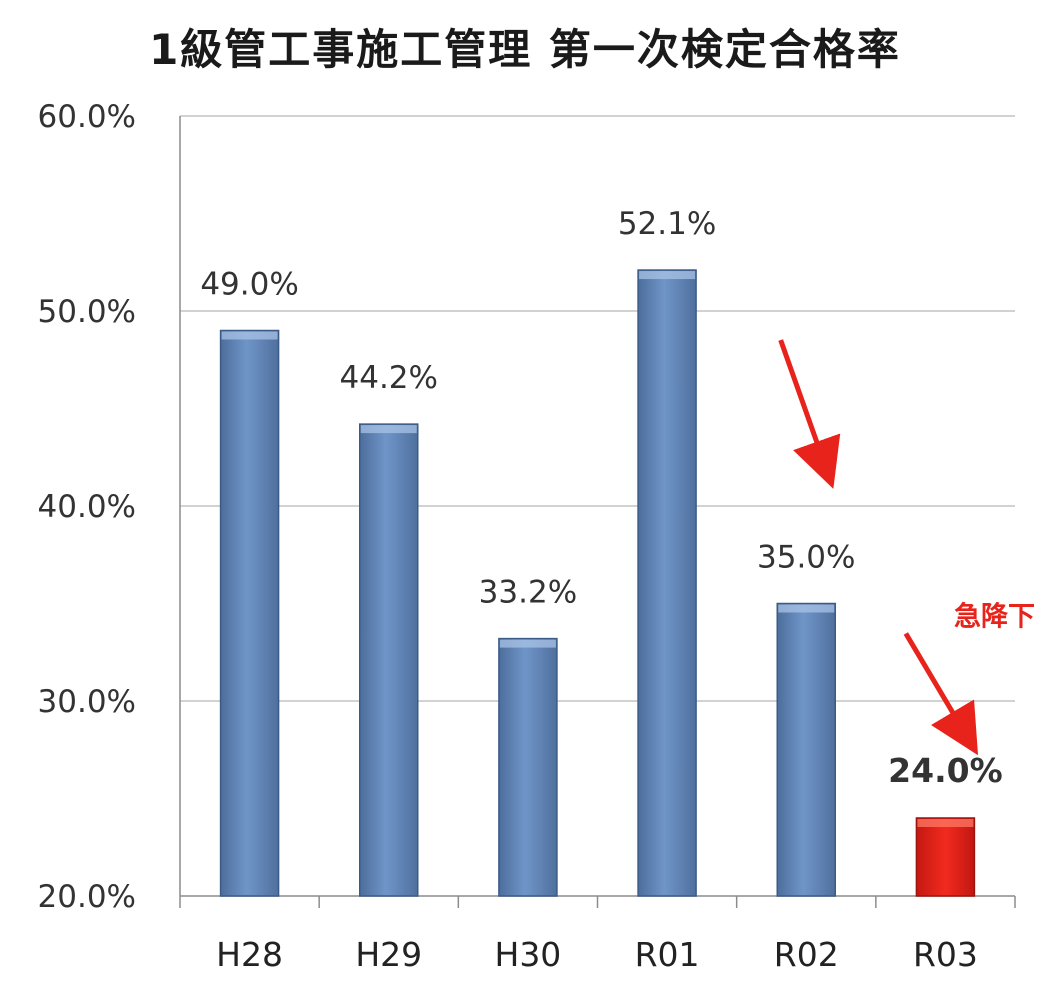 The image size is (1050, 990). What do you see at coordinates (667, 224) in the screenshot?
I see `data-label: 52.1%` at bounding box center [667, 224].